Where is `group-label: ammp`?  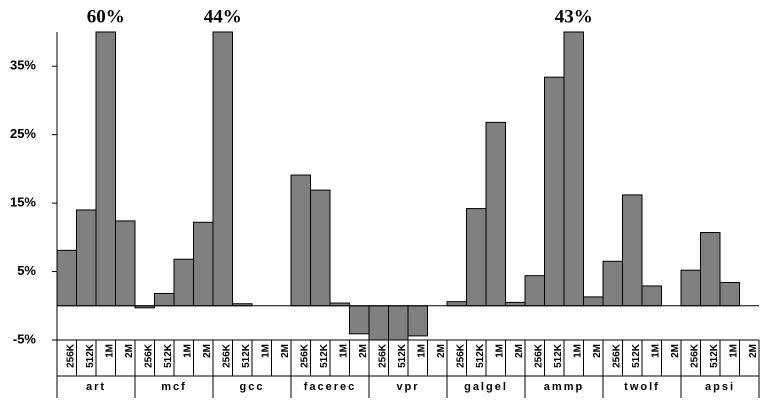
group-label: ammp is located at coordinates (564, 387).